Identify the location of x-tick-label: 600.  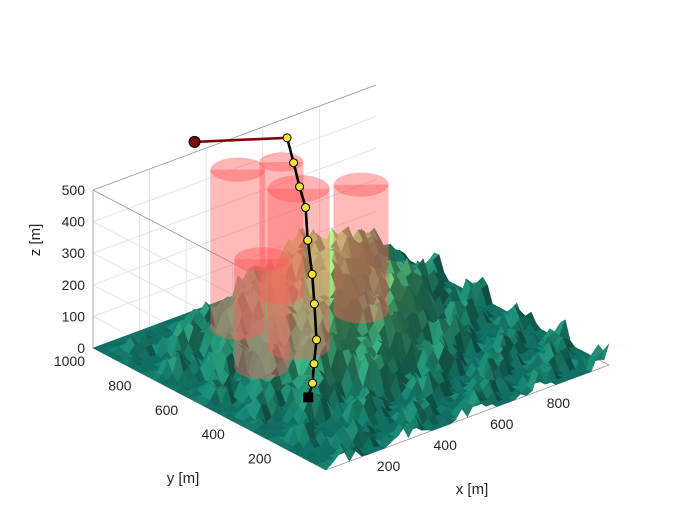
(502, 424).